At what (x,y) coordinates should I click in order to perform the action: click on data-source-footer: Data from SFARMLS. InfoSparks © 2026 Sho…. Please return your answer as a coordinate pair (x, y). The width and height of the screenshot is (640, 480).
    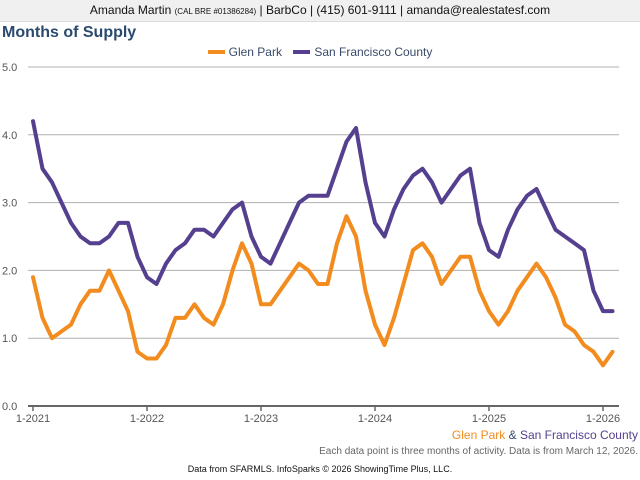
    Looking at the image, I should click on (320, 469).